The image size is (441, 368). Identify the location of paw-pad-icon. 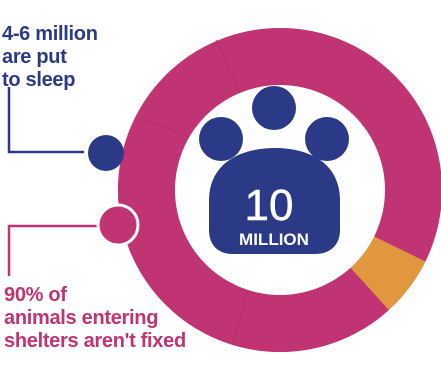
(274, 201).